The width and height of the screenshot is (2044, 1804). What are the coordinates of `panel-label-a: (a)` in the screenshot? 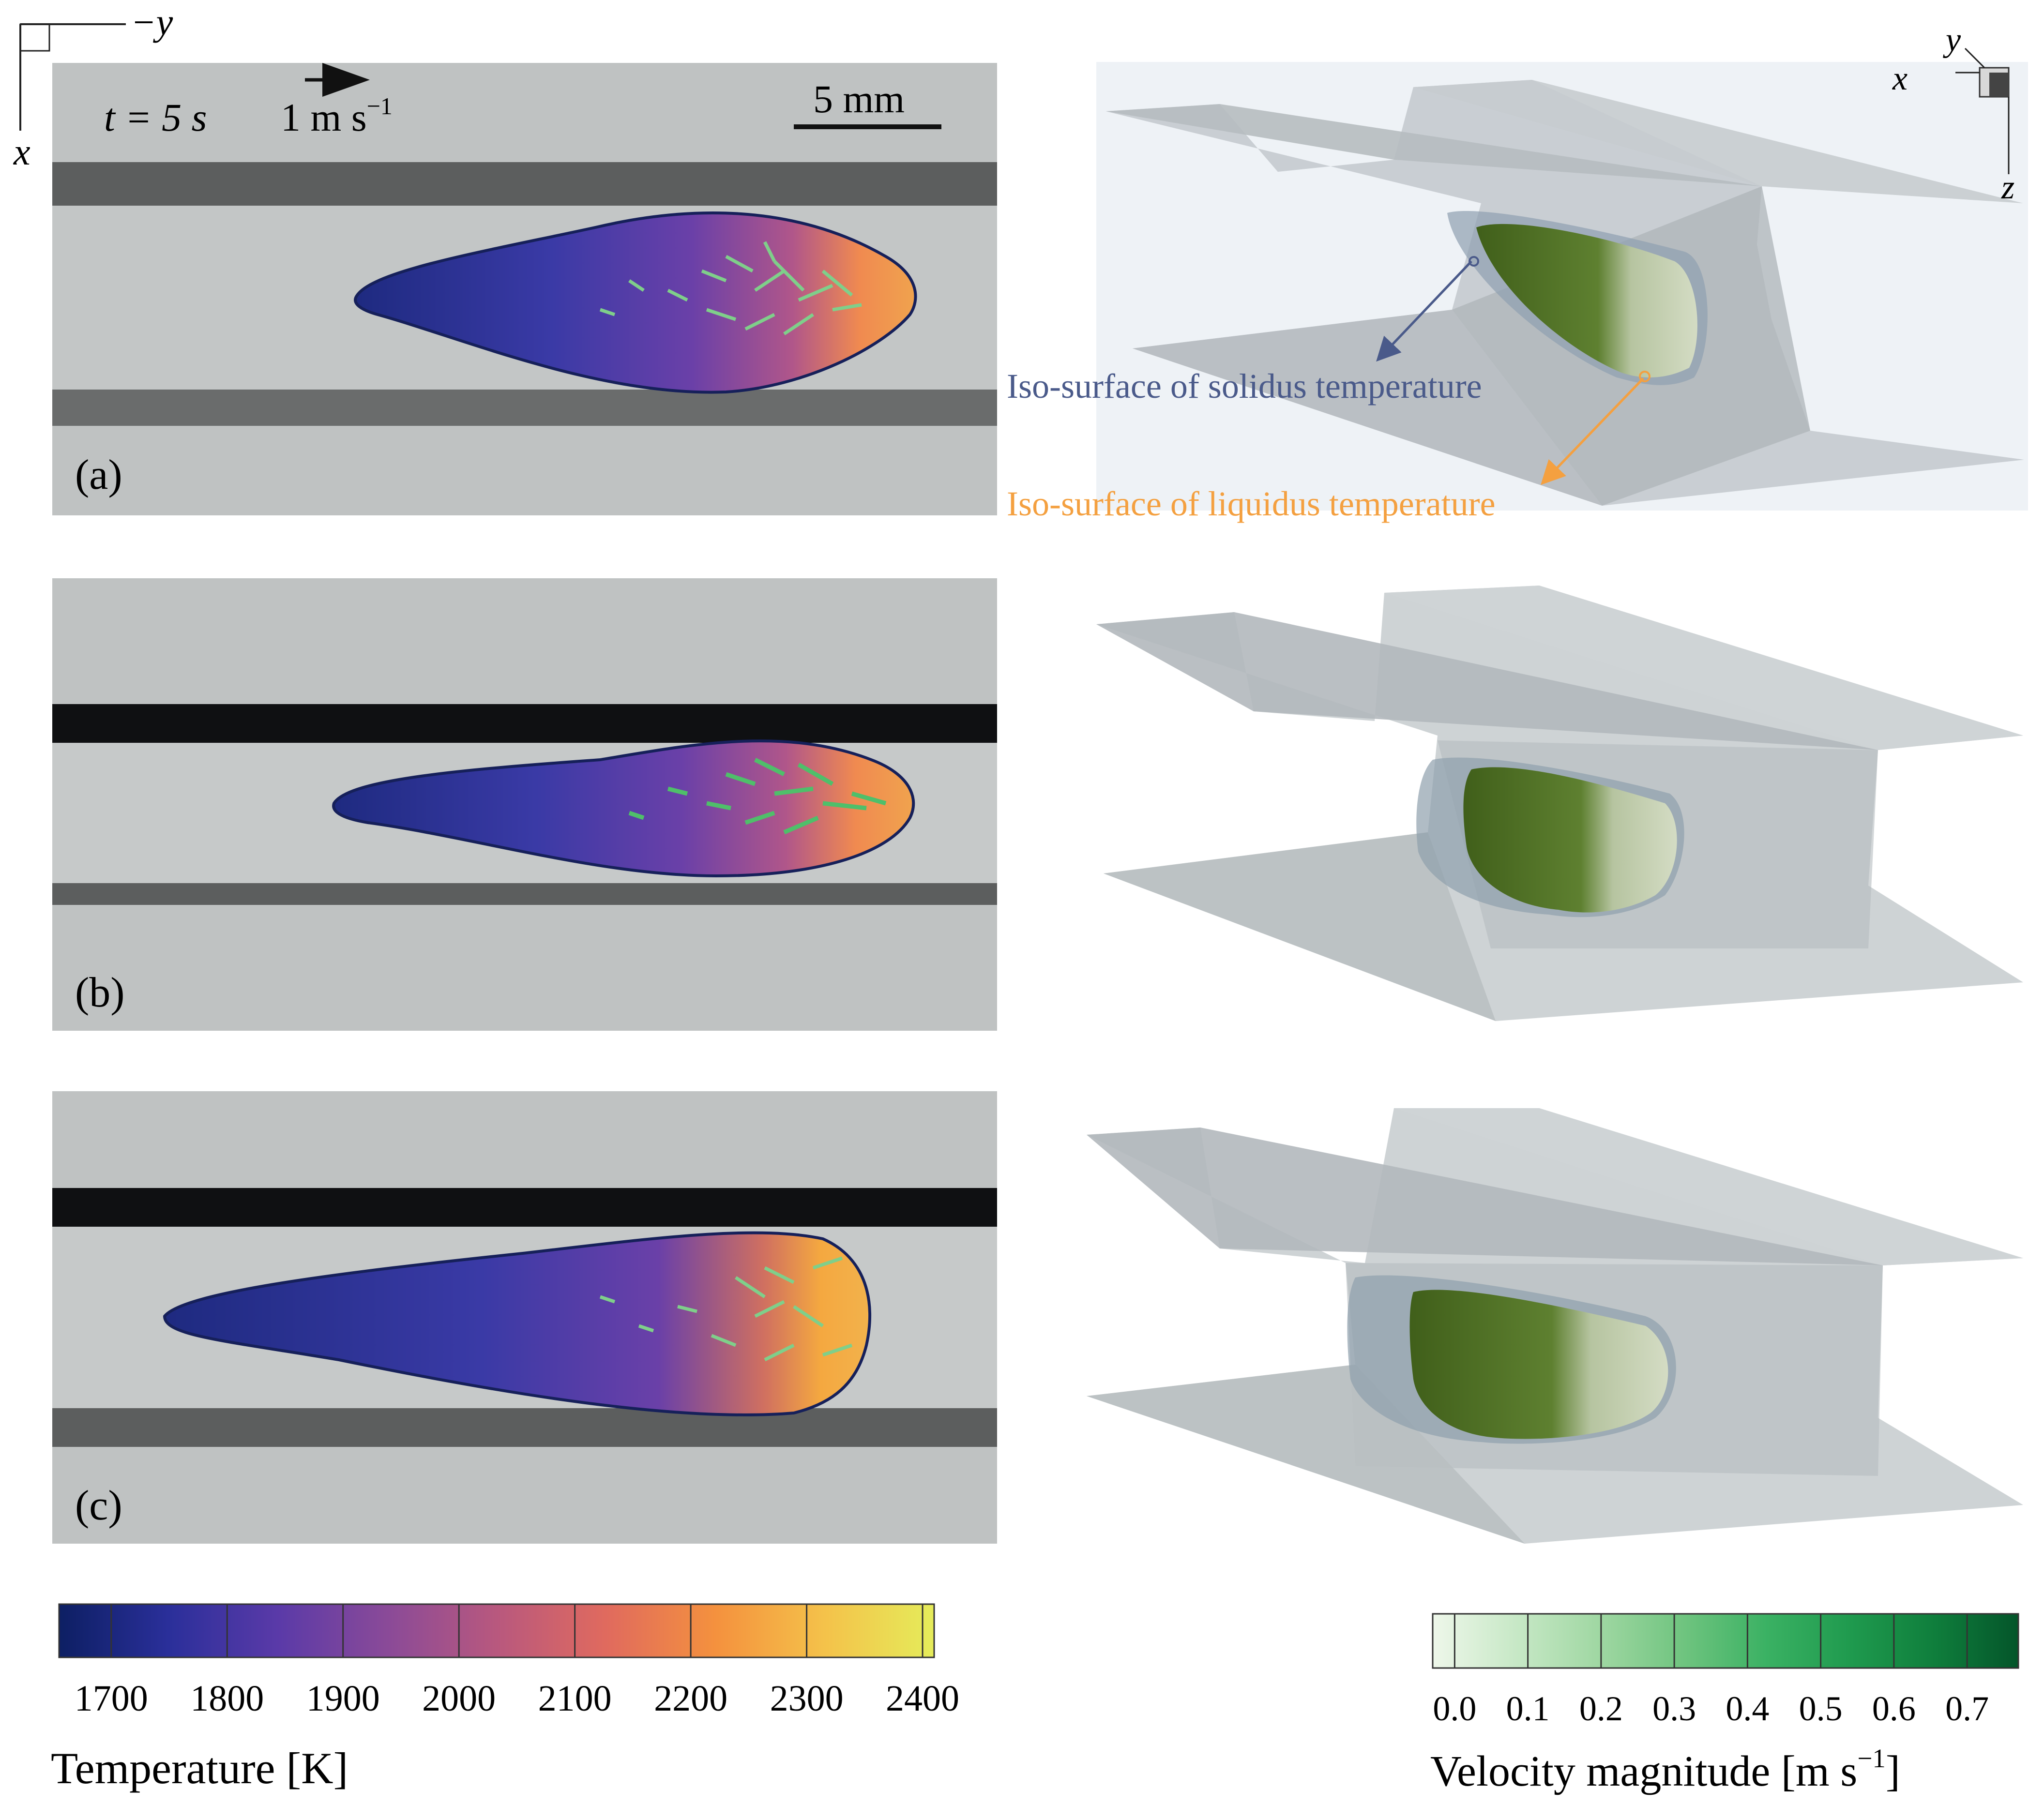 It's located at (98, 474).